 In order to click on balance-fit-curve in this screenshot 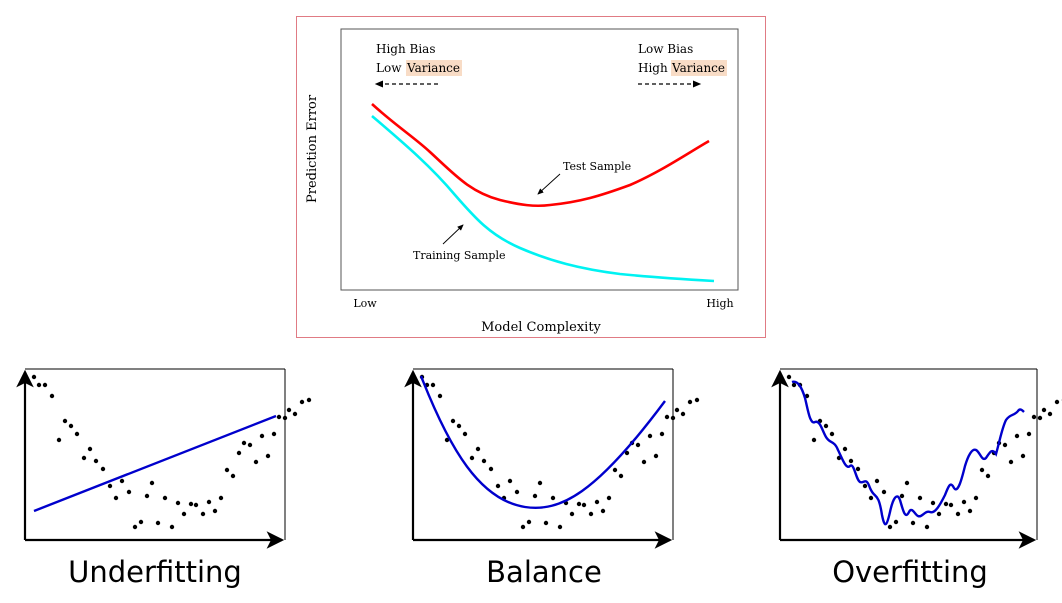, I will do `click(542, 442)`.